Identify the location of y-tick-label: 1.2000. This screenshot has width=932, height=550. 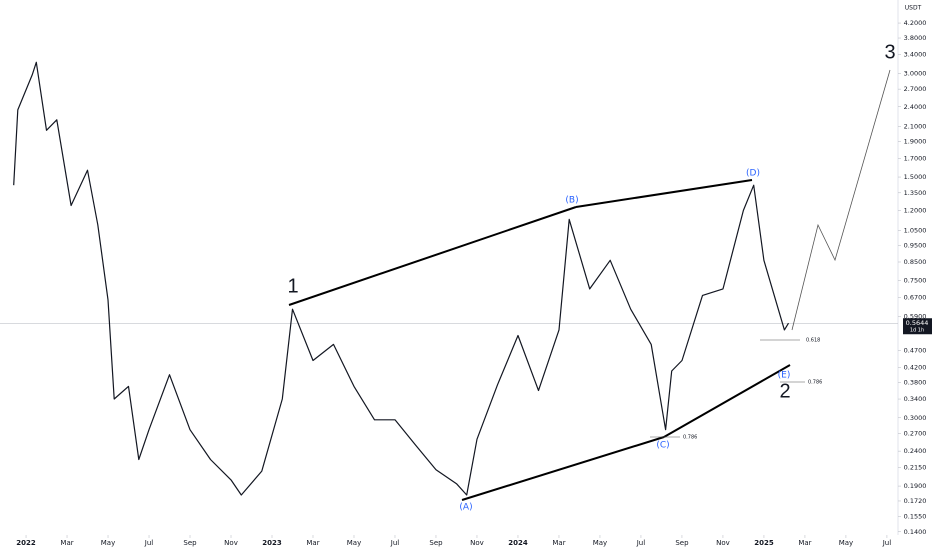
(915, 210).